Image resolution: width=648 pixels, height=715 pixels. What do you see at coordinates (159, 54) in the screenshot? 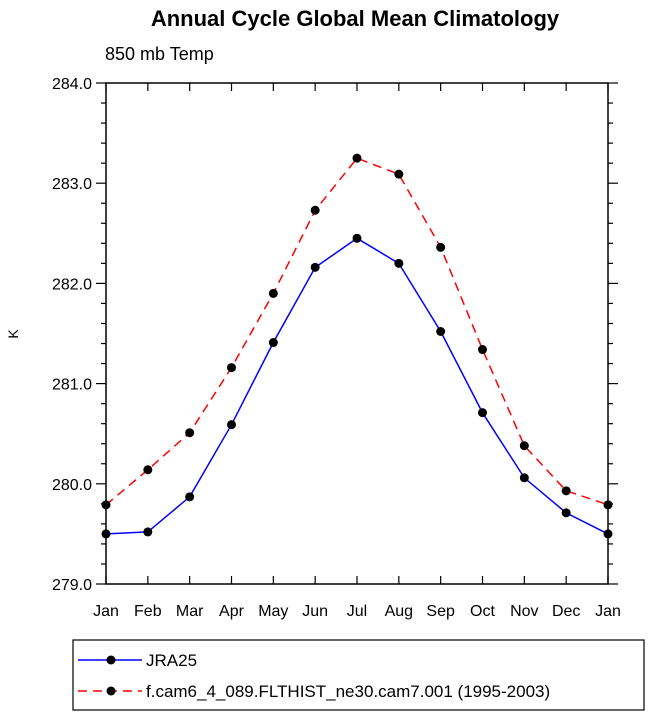
I see `chart-subtitle: 850 mb Temp` at bounding box center [159, 54].